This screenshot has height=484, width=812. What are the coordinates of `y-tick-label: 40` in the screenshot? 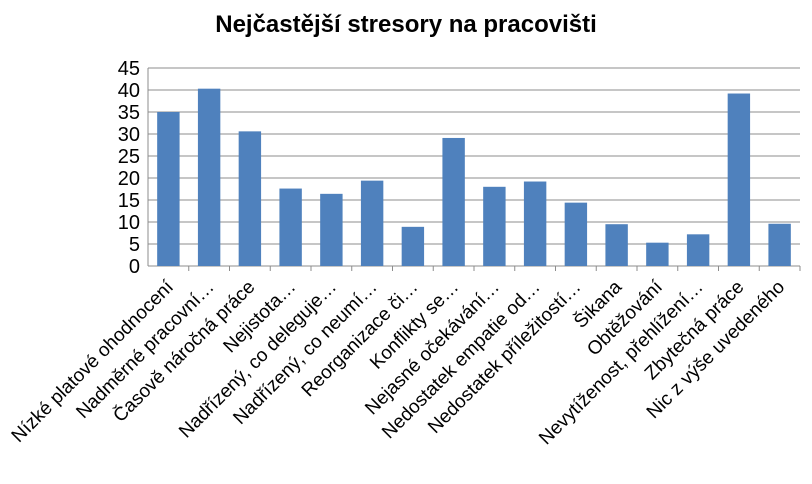 It's located at (129, 91).